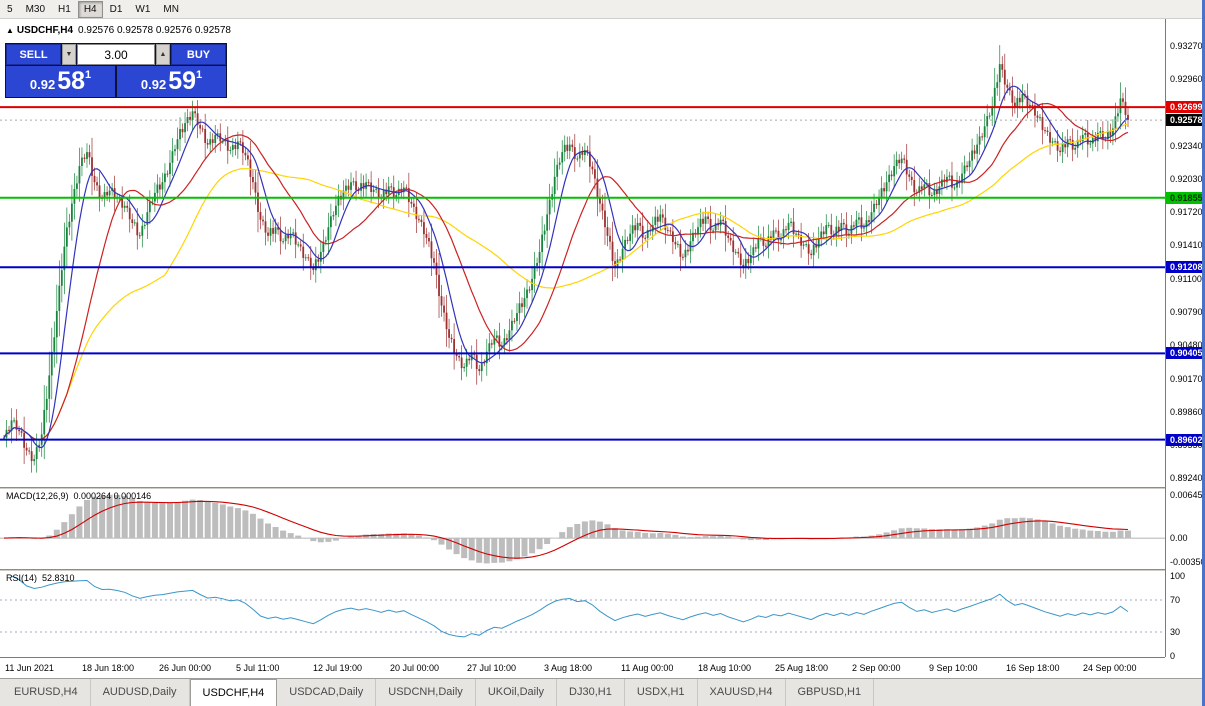 The width and height of the screenshot is (1205, 706). Describe the element at coordinates (29, 668) in the screenshot. I see `time-axis-label: 11 Jun 2021` at that location.